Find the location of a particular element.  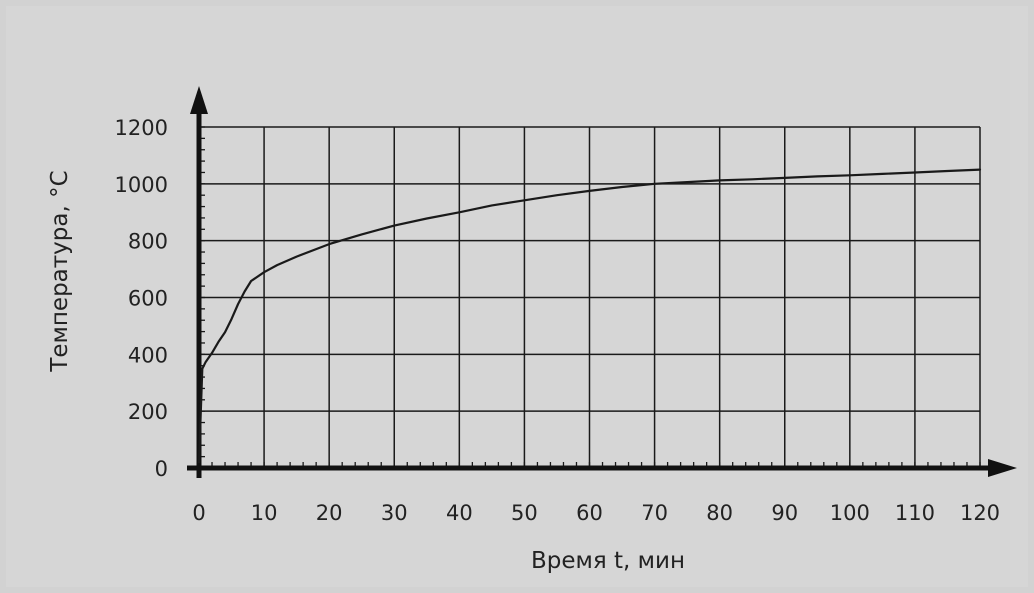

x-tick-label: 120 is located at coordinates (980, 513).